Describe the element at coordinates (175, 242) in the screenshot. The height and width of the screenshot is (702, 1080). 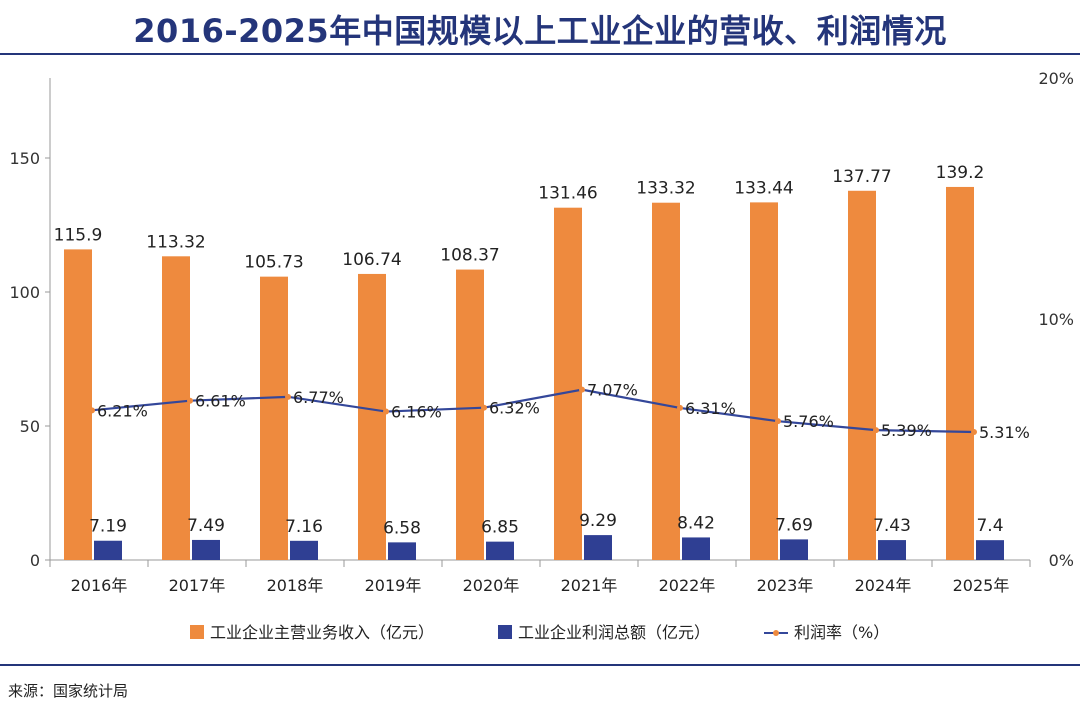
I see `revenue-value-label: 113.32` at that location.